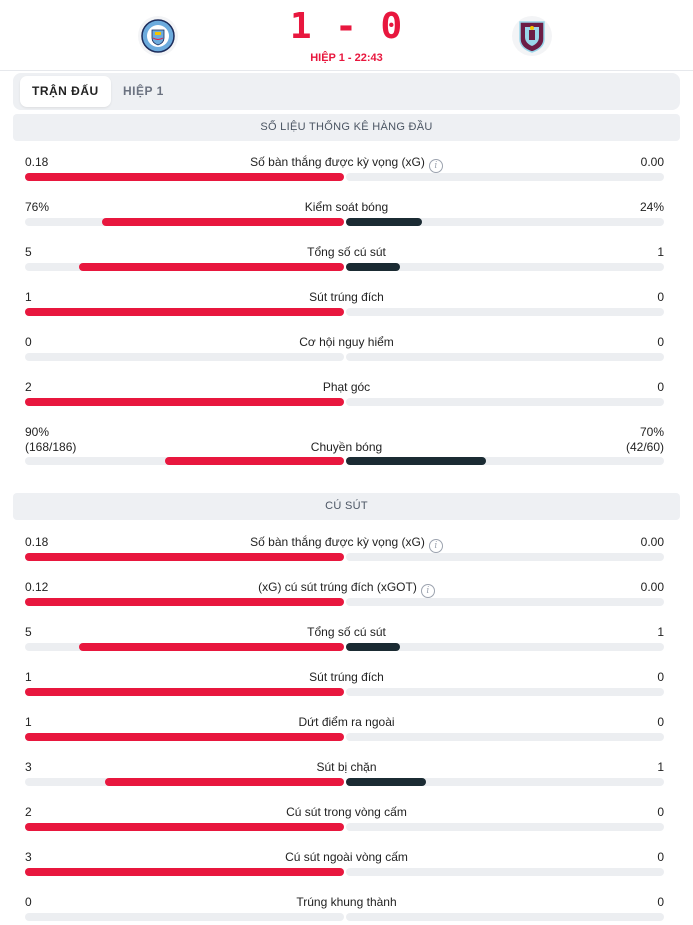 The height and width of the screenshot is (925, 693). I want to click on home-team-logo, so click(158, 36).